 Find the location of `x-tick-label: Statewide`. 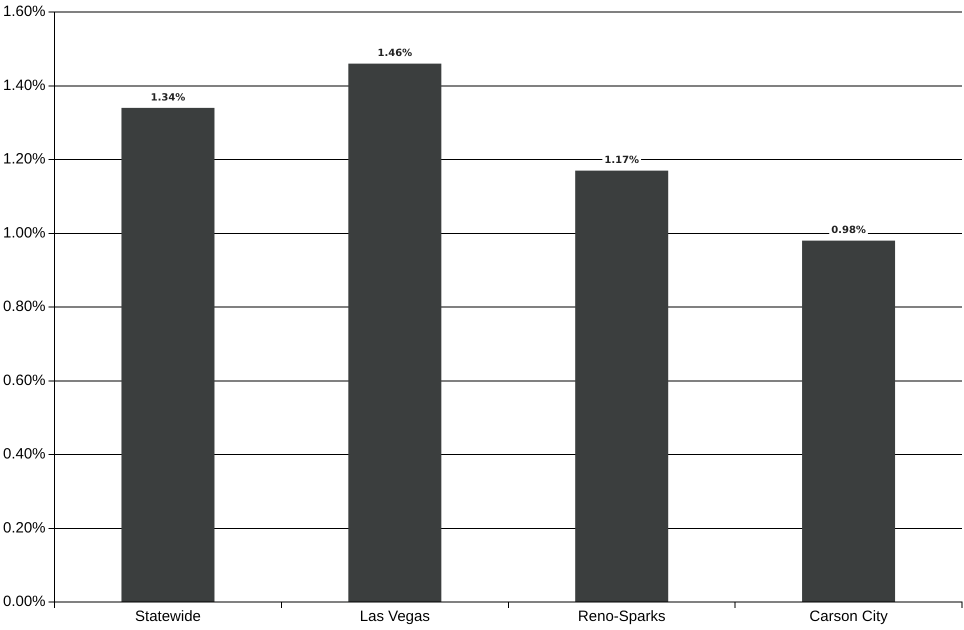

x-tick-label: Statewide is located at coordinates (168, 617).